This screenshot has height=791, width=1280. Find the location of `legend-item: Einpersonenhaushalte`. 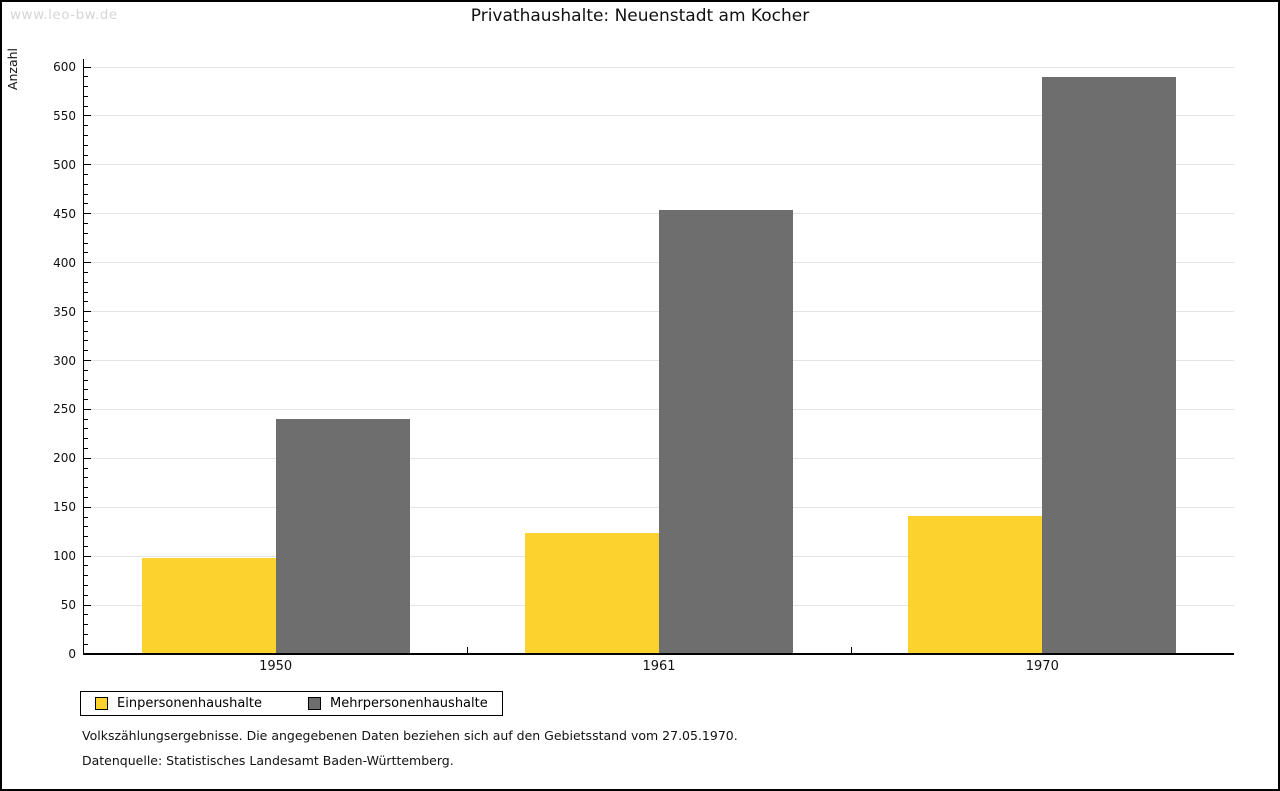

legend-item: Einpersonenhaushalte is located at coordinates (178, 703).